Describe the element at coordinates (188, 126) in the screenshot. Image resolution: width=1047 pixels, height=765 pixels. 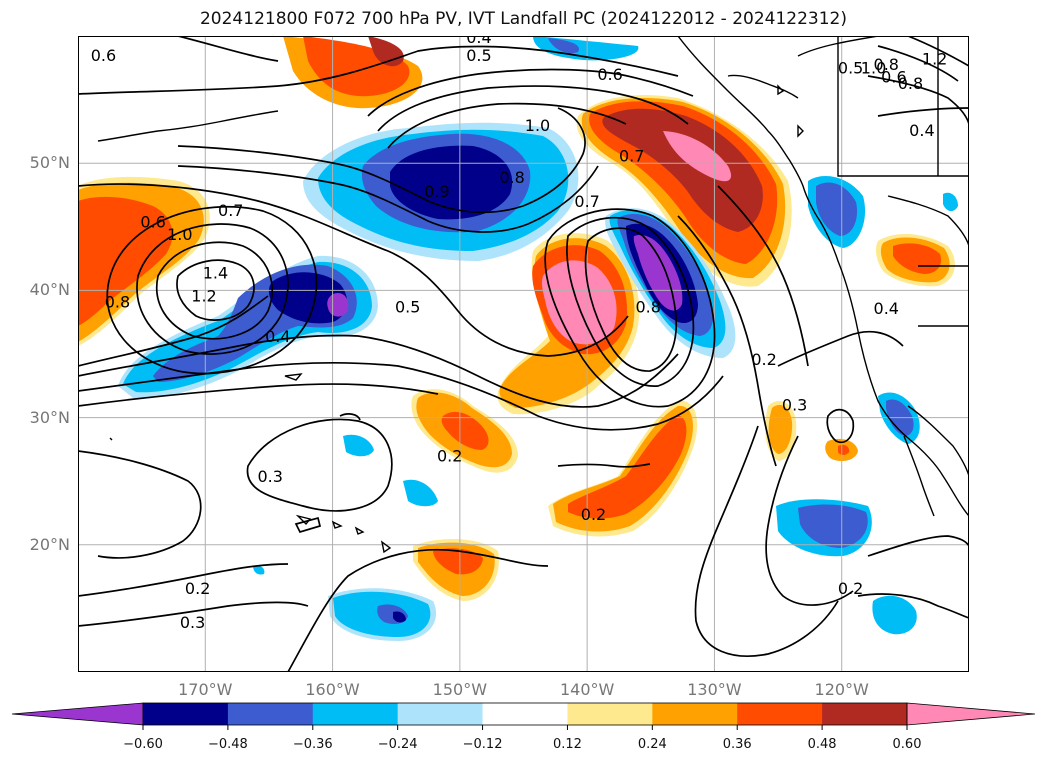
I see `island-chain` at that location.